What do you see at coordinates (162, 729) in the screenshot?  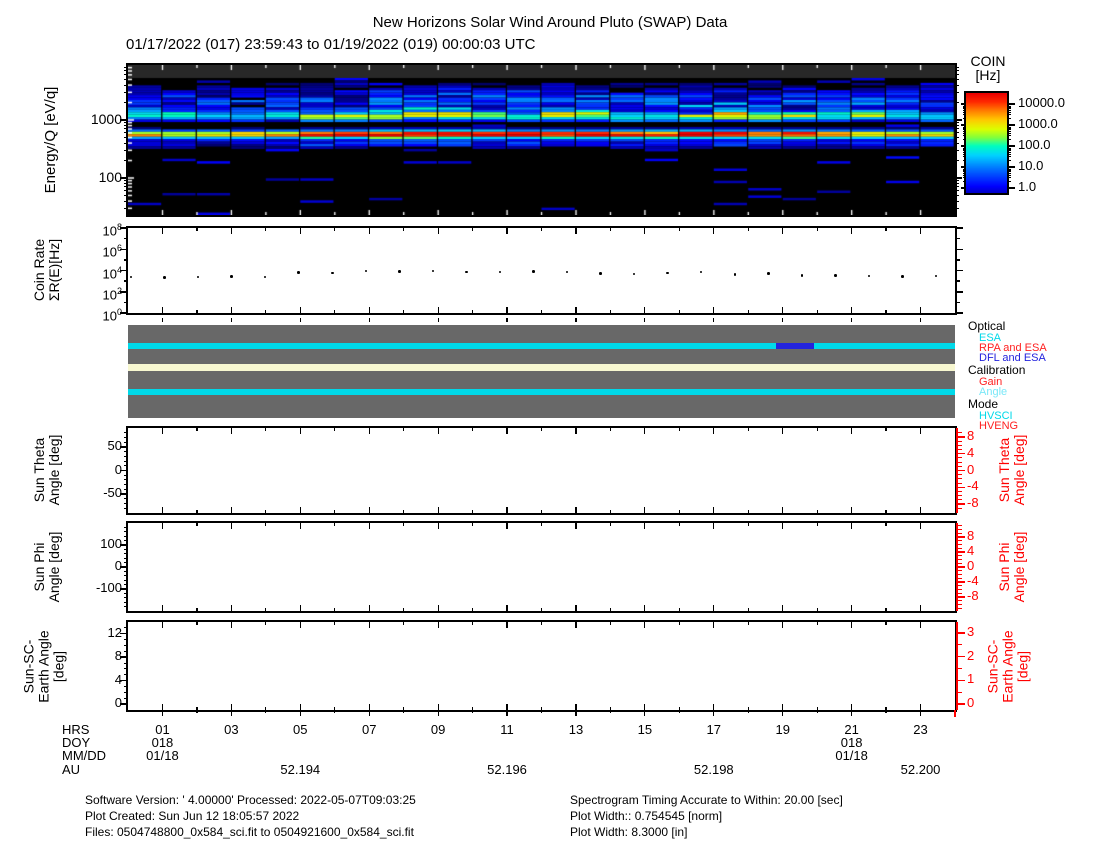 I see `xaxis-hrs-value: 01` at bounding box center [162, 729].